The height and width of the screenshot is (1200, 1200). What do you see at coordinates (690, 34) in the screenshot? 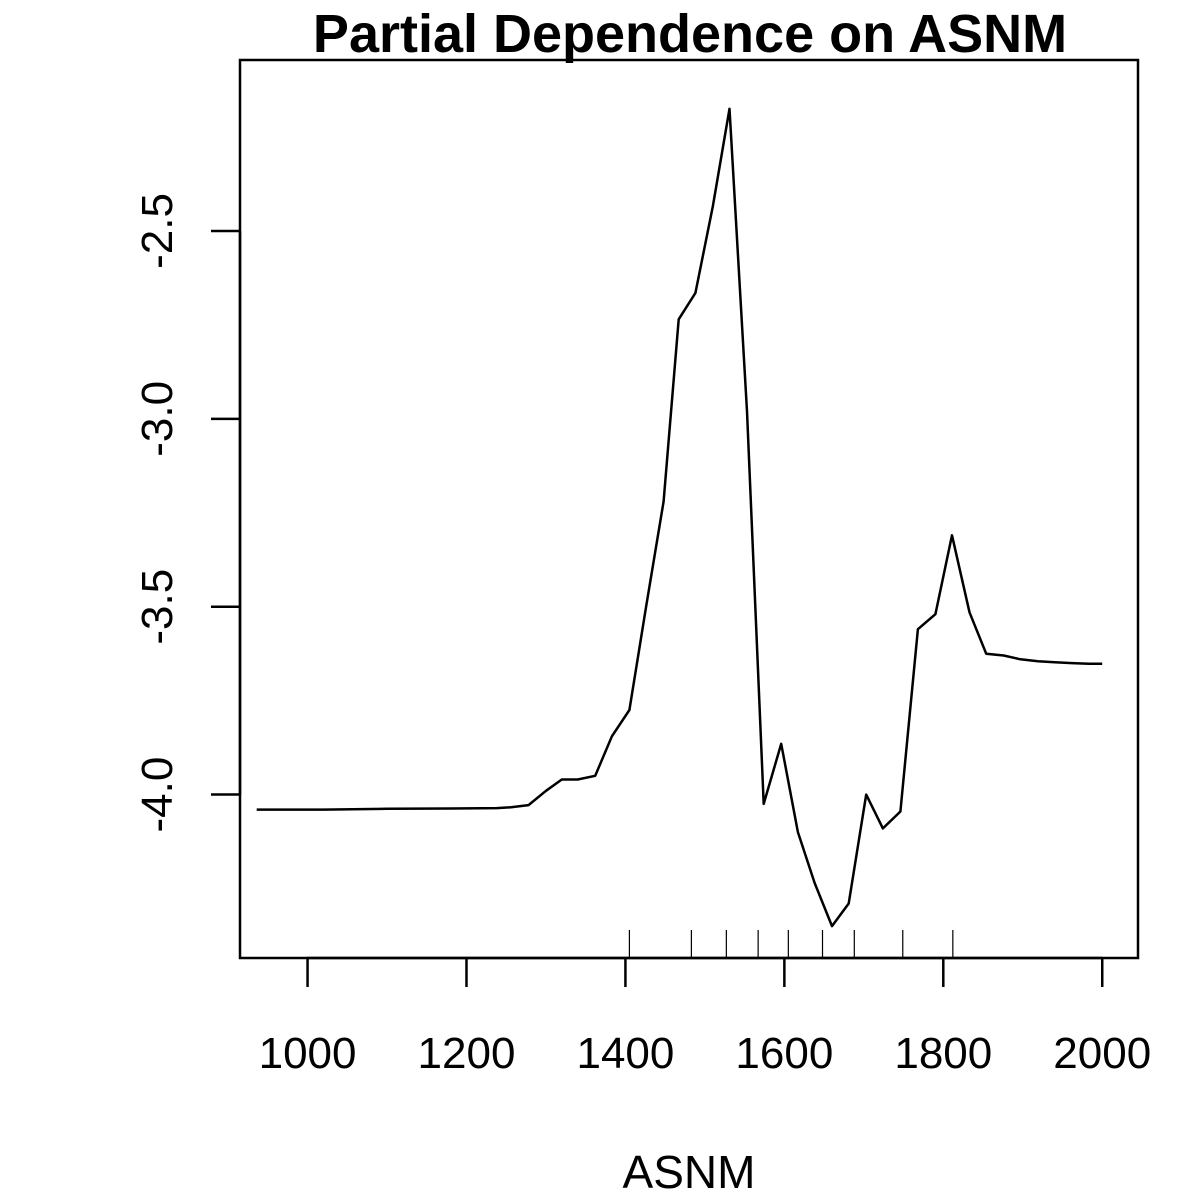
I see `chart-title: Partial Dependence on ASNM` at bounding box center [690, 34].